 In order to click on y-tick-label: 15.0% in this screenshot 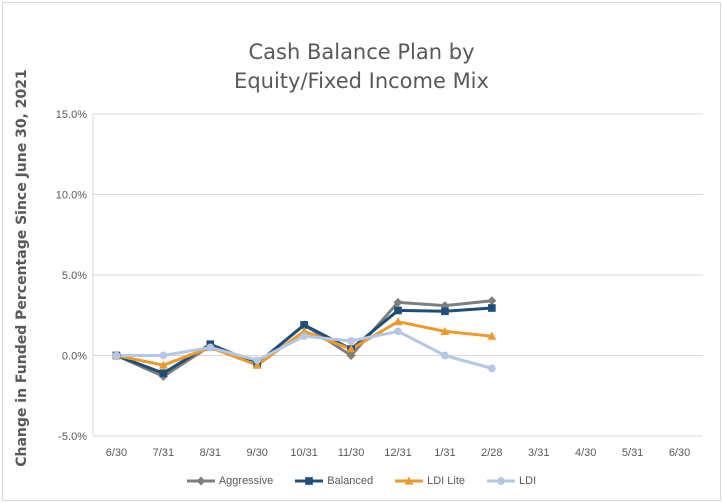, I will do `click(71, 115)`.